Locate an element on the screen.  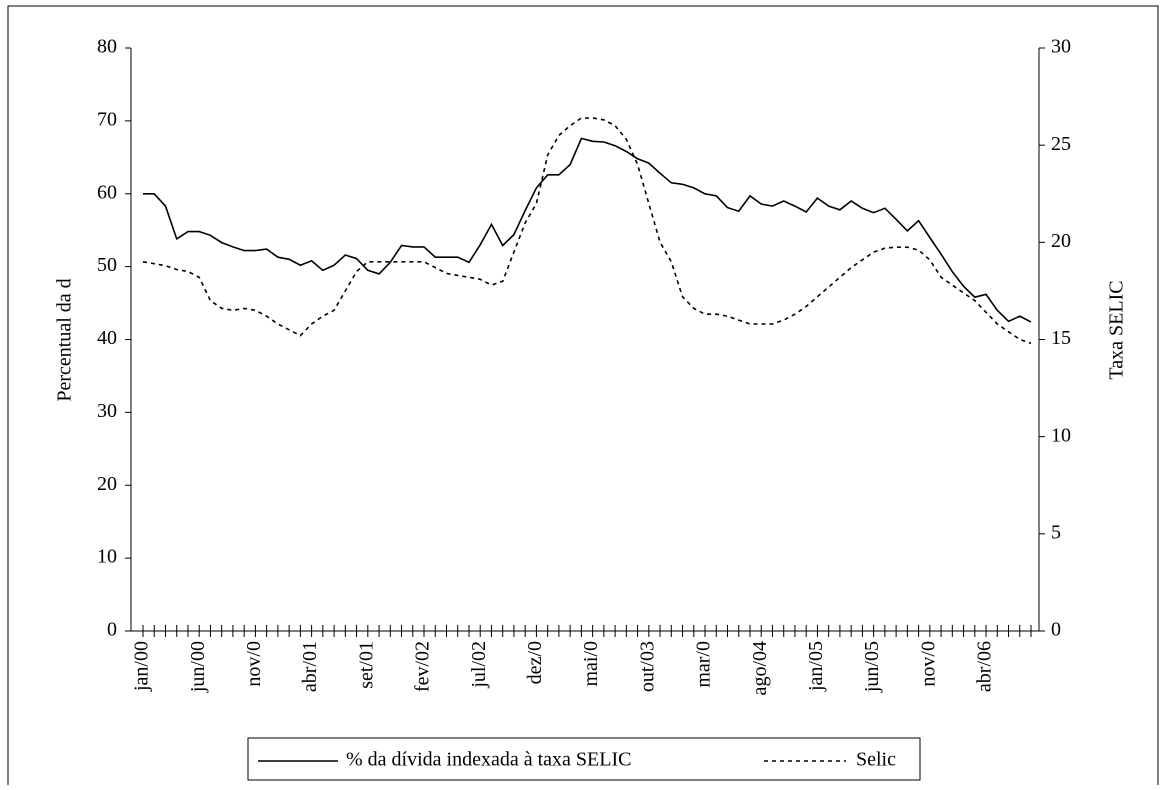
x-tick-label: abr/06 is located at coordinates (985, 666).